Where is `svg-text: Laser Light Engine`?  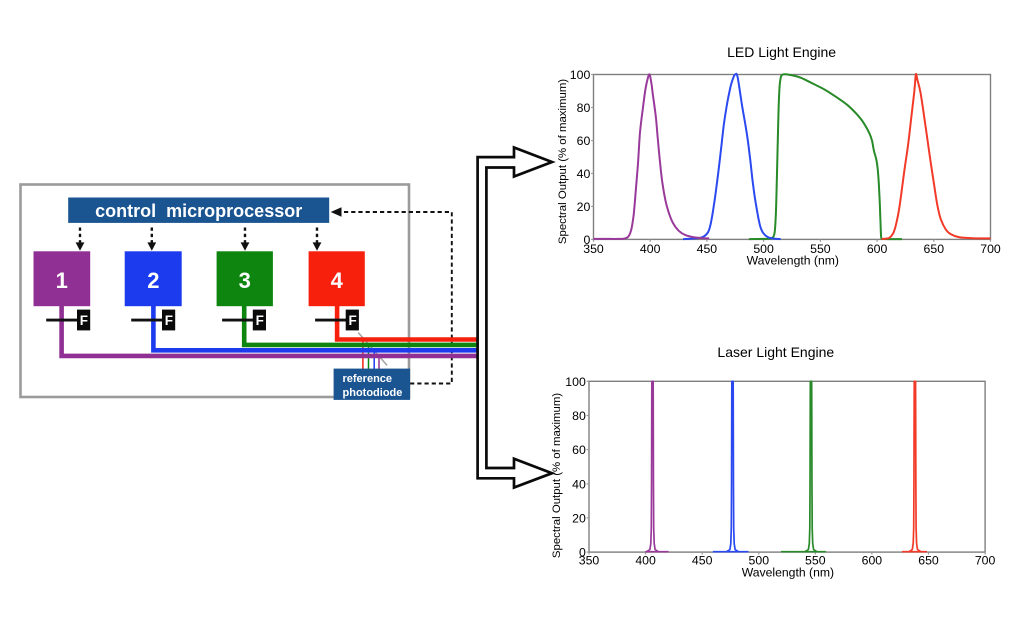
svg-text: Laser Light Engine is located at coordinates (775, 352).